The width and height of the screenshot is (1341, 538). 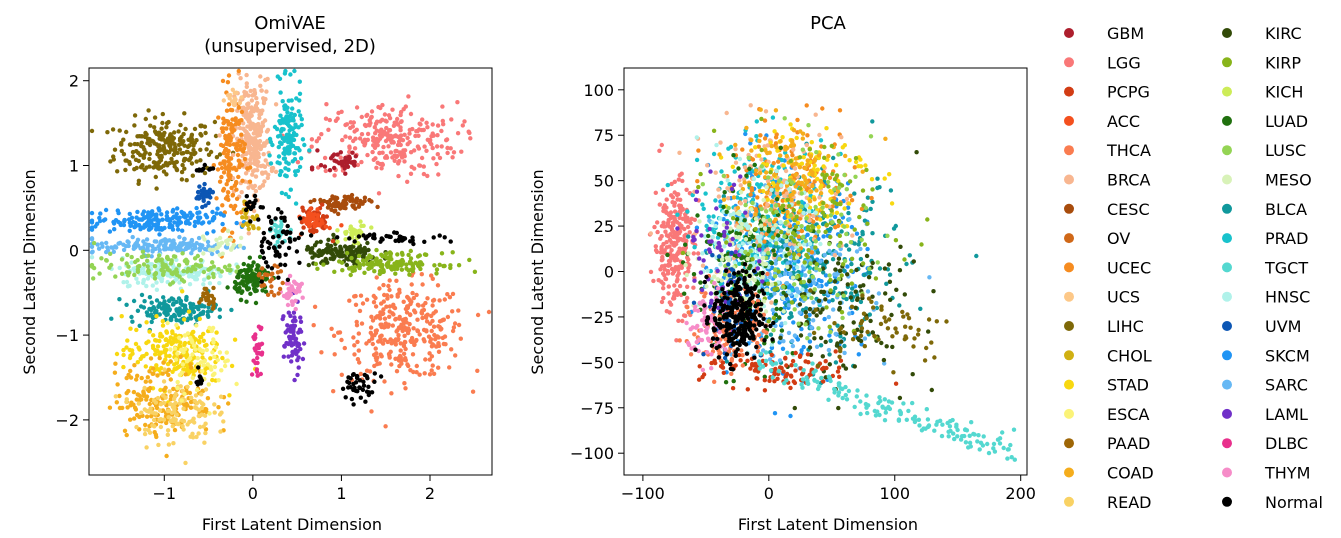 I want to click on x-tick-label: −1, so click(x=164, y=493).